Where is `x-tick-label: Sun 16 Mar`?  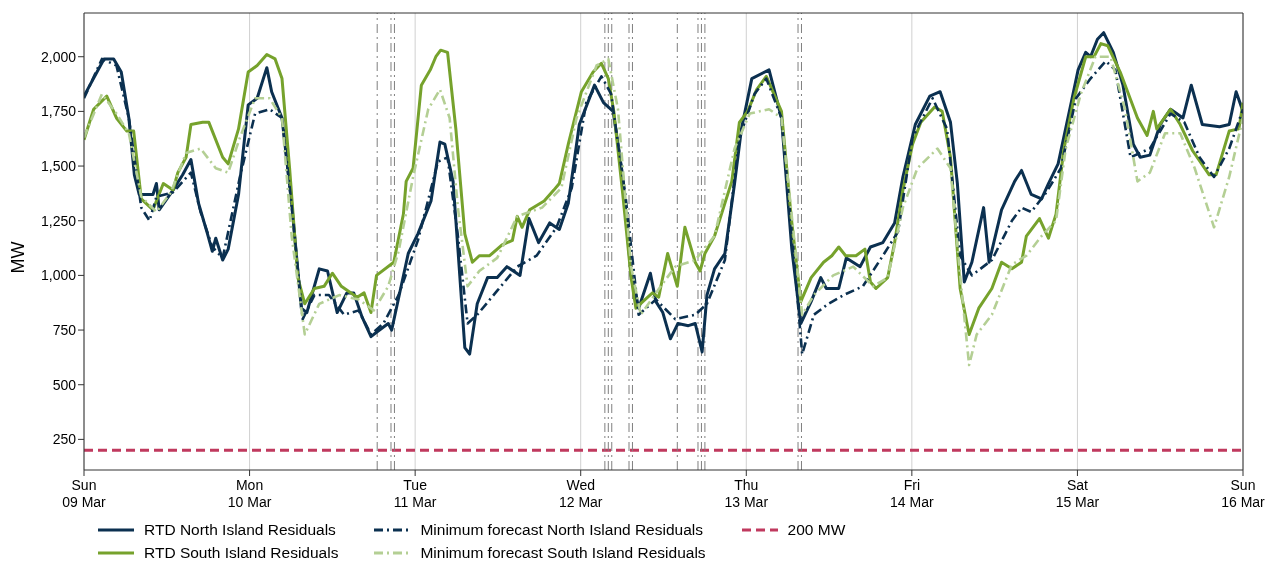
x-tick-label: Sun 16 Mar is located at coordinates (1243, 493).